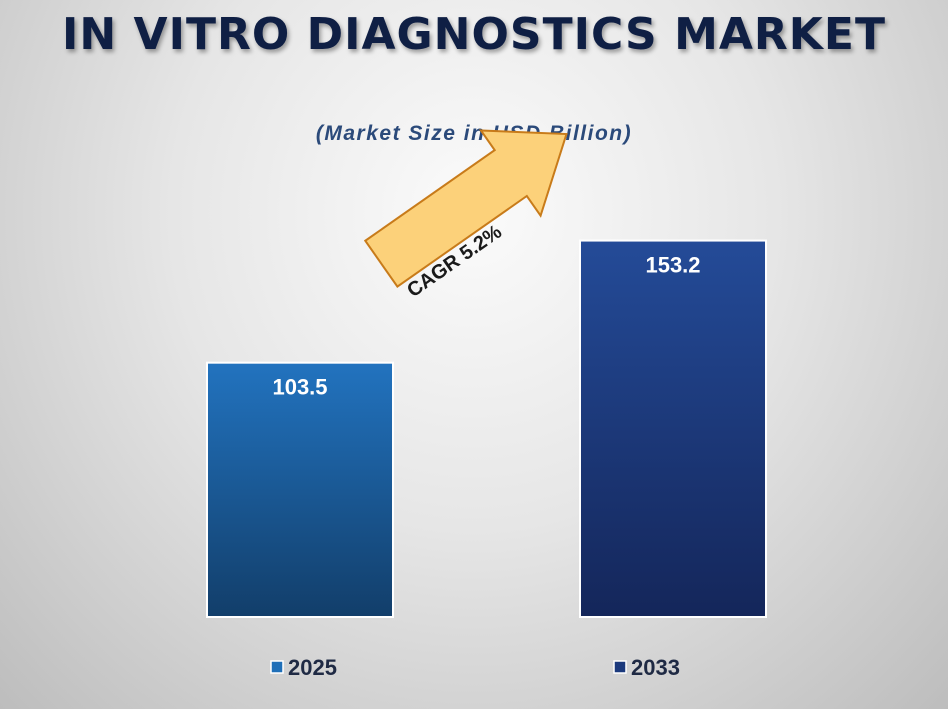 The image size is (948, 709). I want to click on legend: 2025 2033, so click(475, 667).